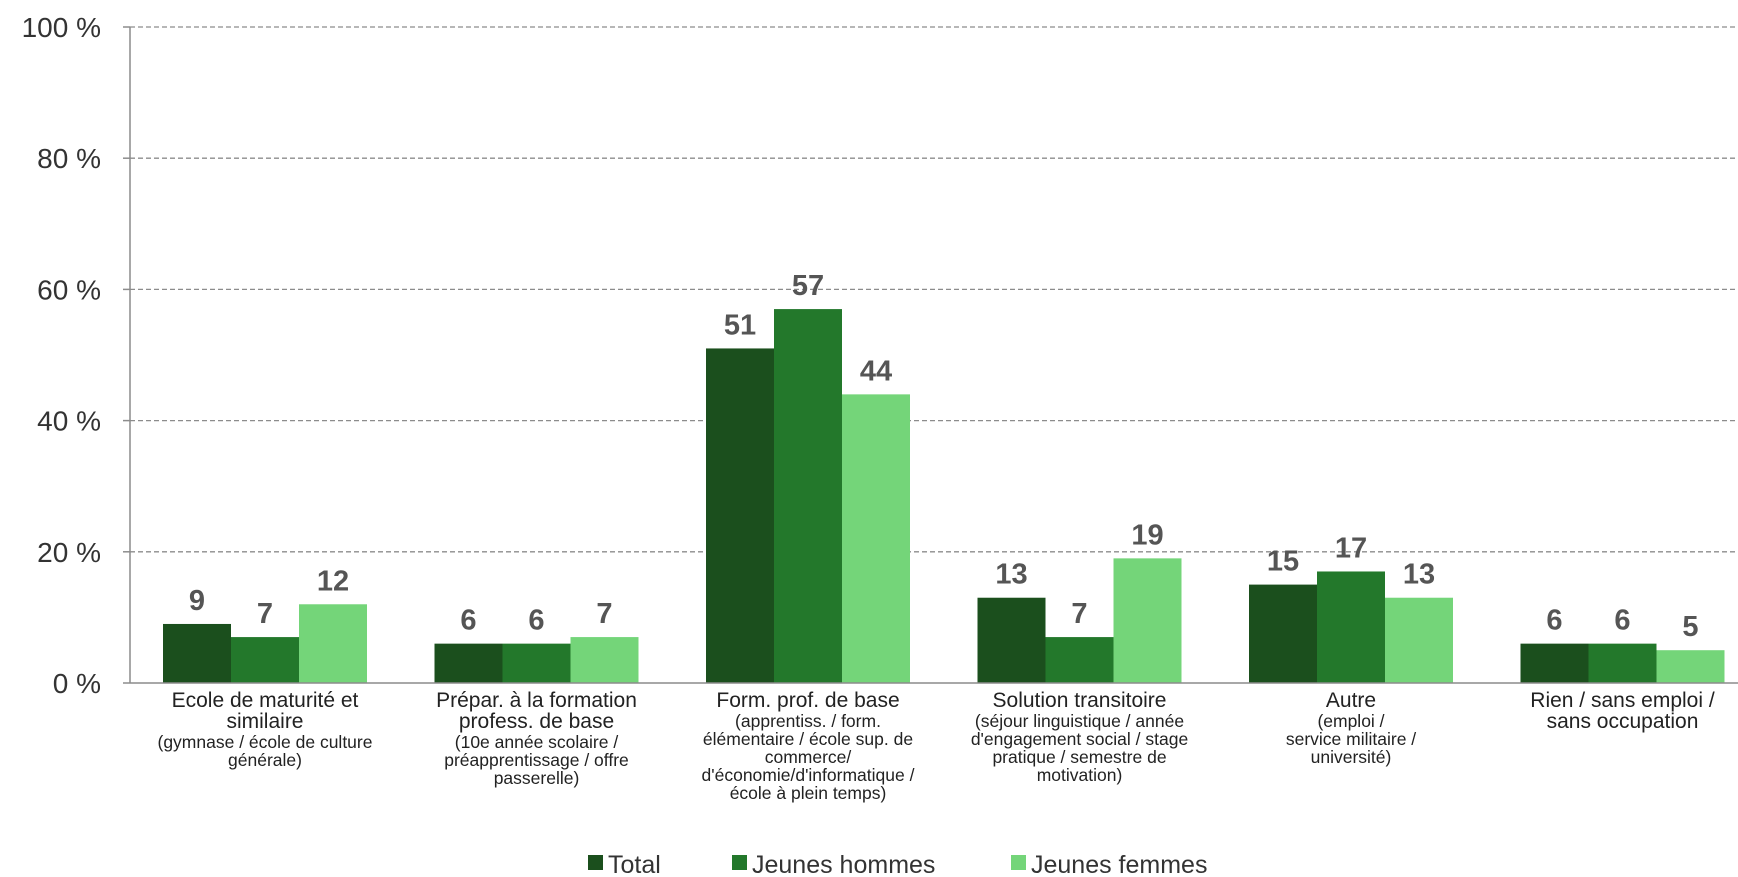 This screenshot has height=877, width=1738. Describe the element at coordinates (69, 552) in the screenshot. I see `y-tick-label: 20 %` at that location.